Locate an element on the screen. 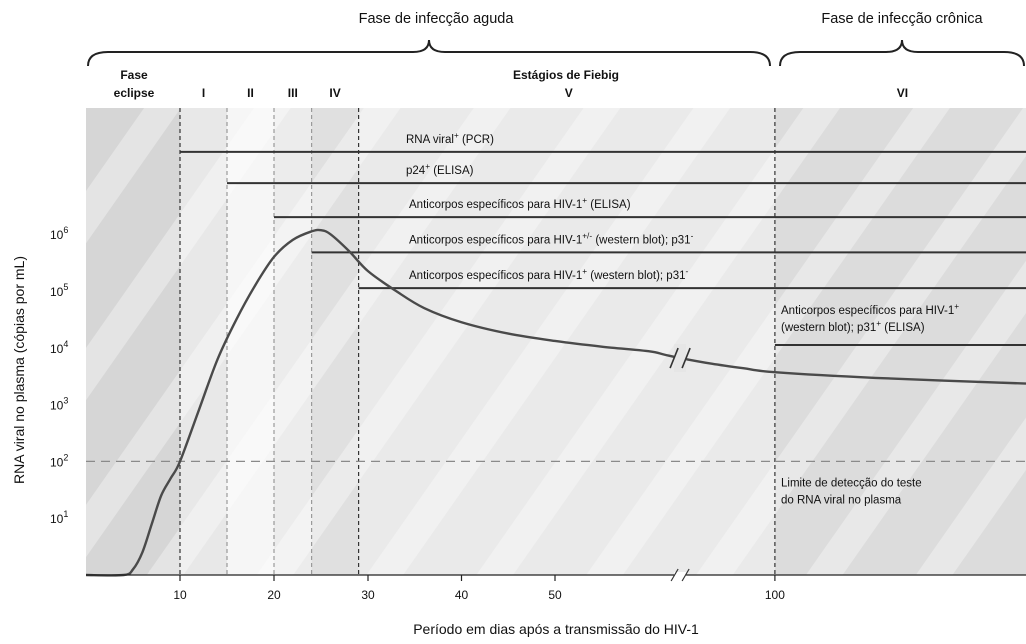 Image resolution: width=1026 pixels, height=644 pixels. y-tick-label-3: 10⁴ is located at coordinates (59, 347).